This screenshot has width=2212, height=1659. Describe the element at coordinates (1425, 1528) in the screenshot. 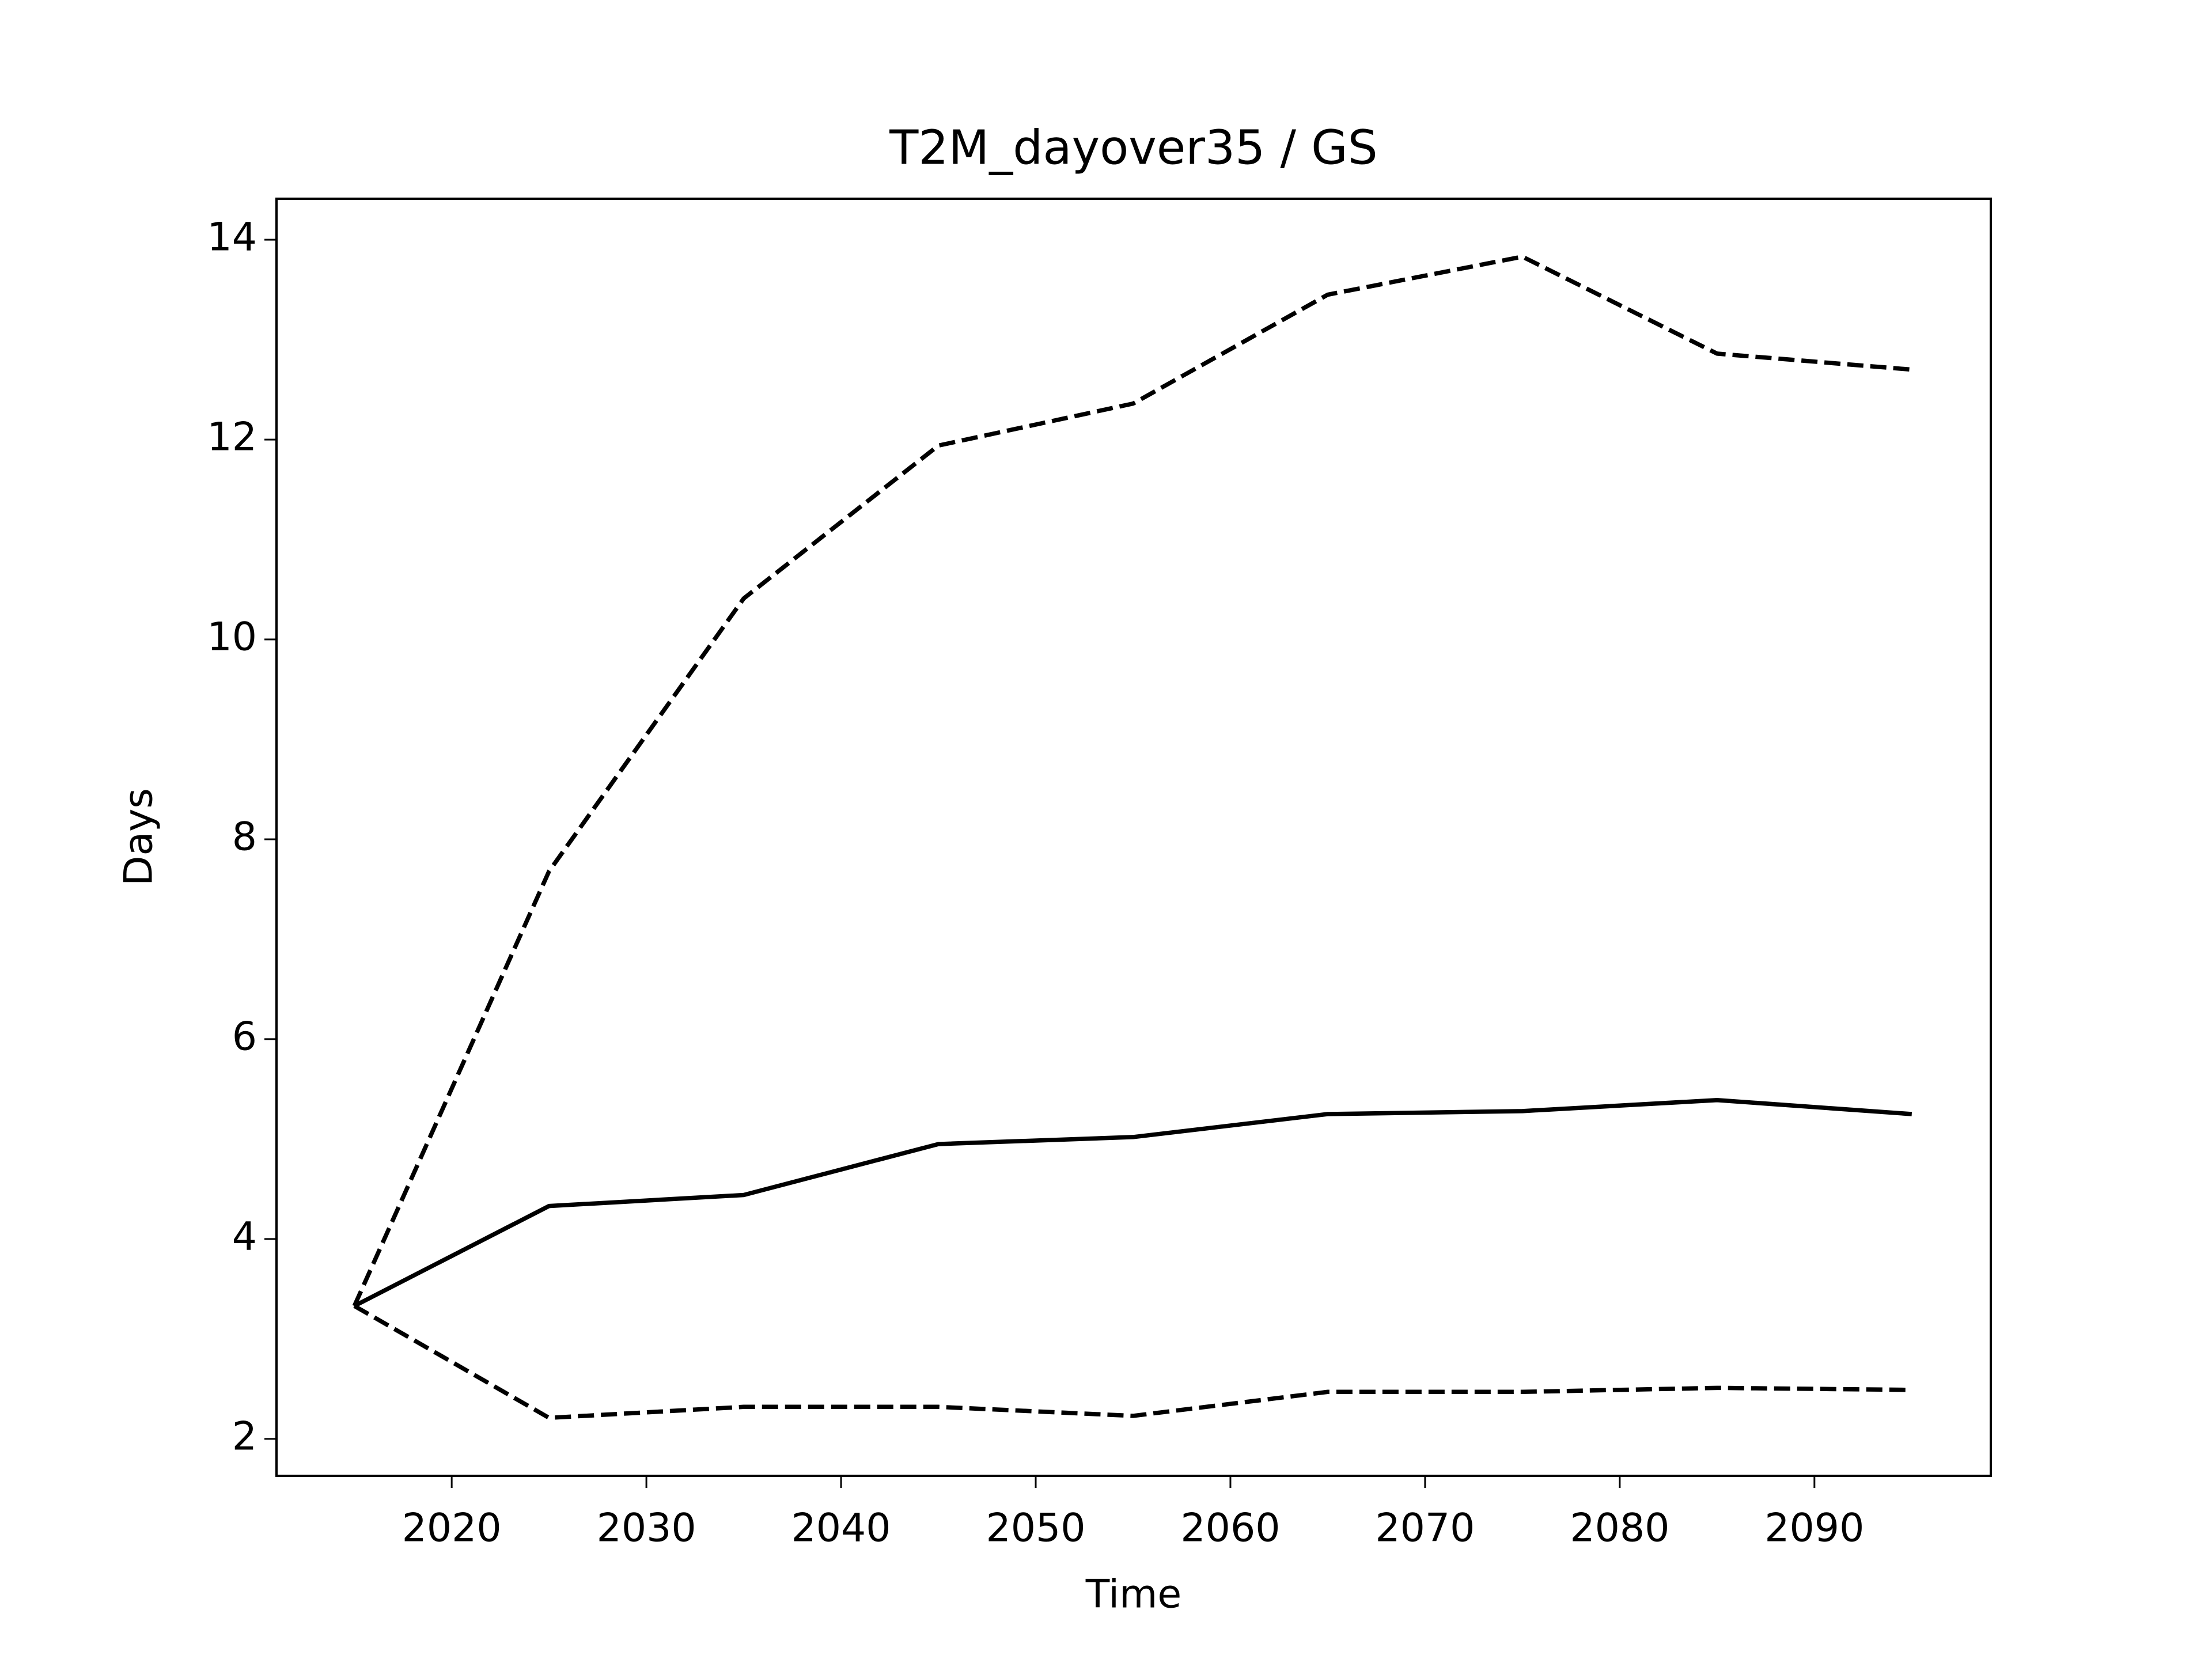

I see `x-tick-label: 2070` at that location.